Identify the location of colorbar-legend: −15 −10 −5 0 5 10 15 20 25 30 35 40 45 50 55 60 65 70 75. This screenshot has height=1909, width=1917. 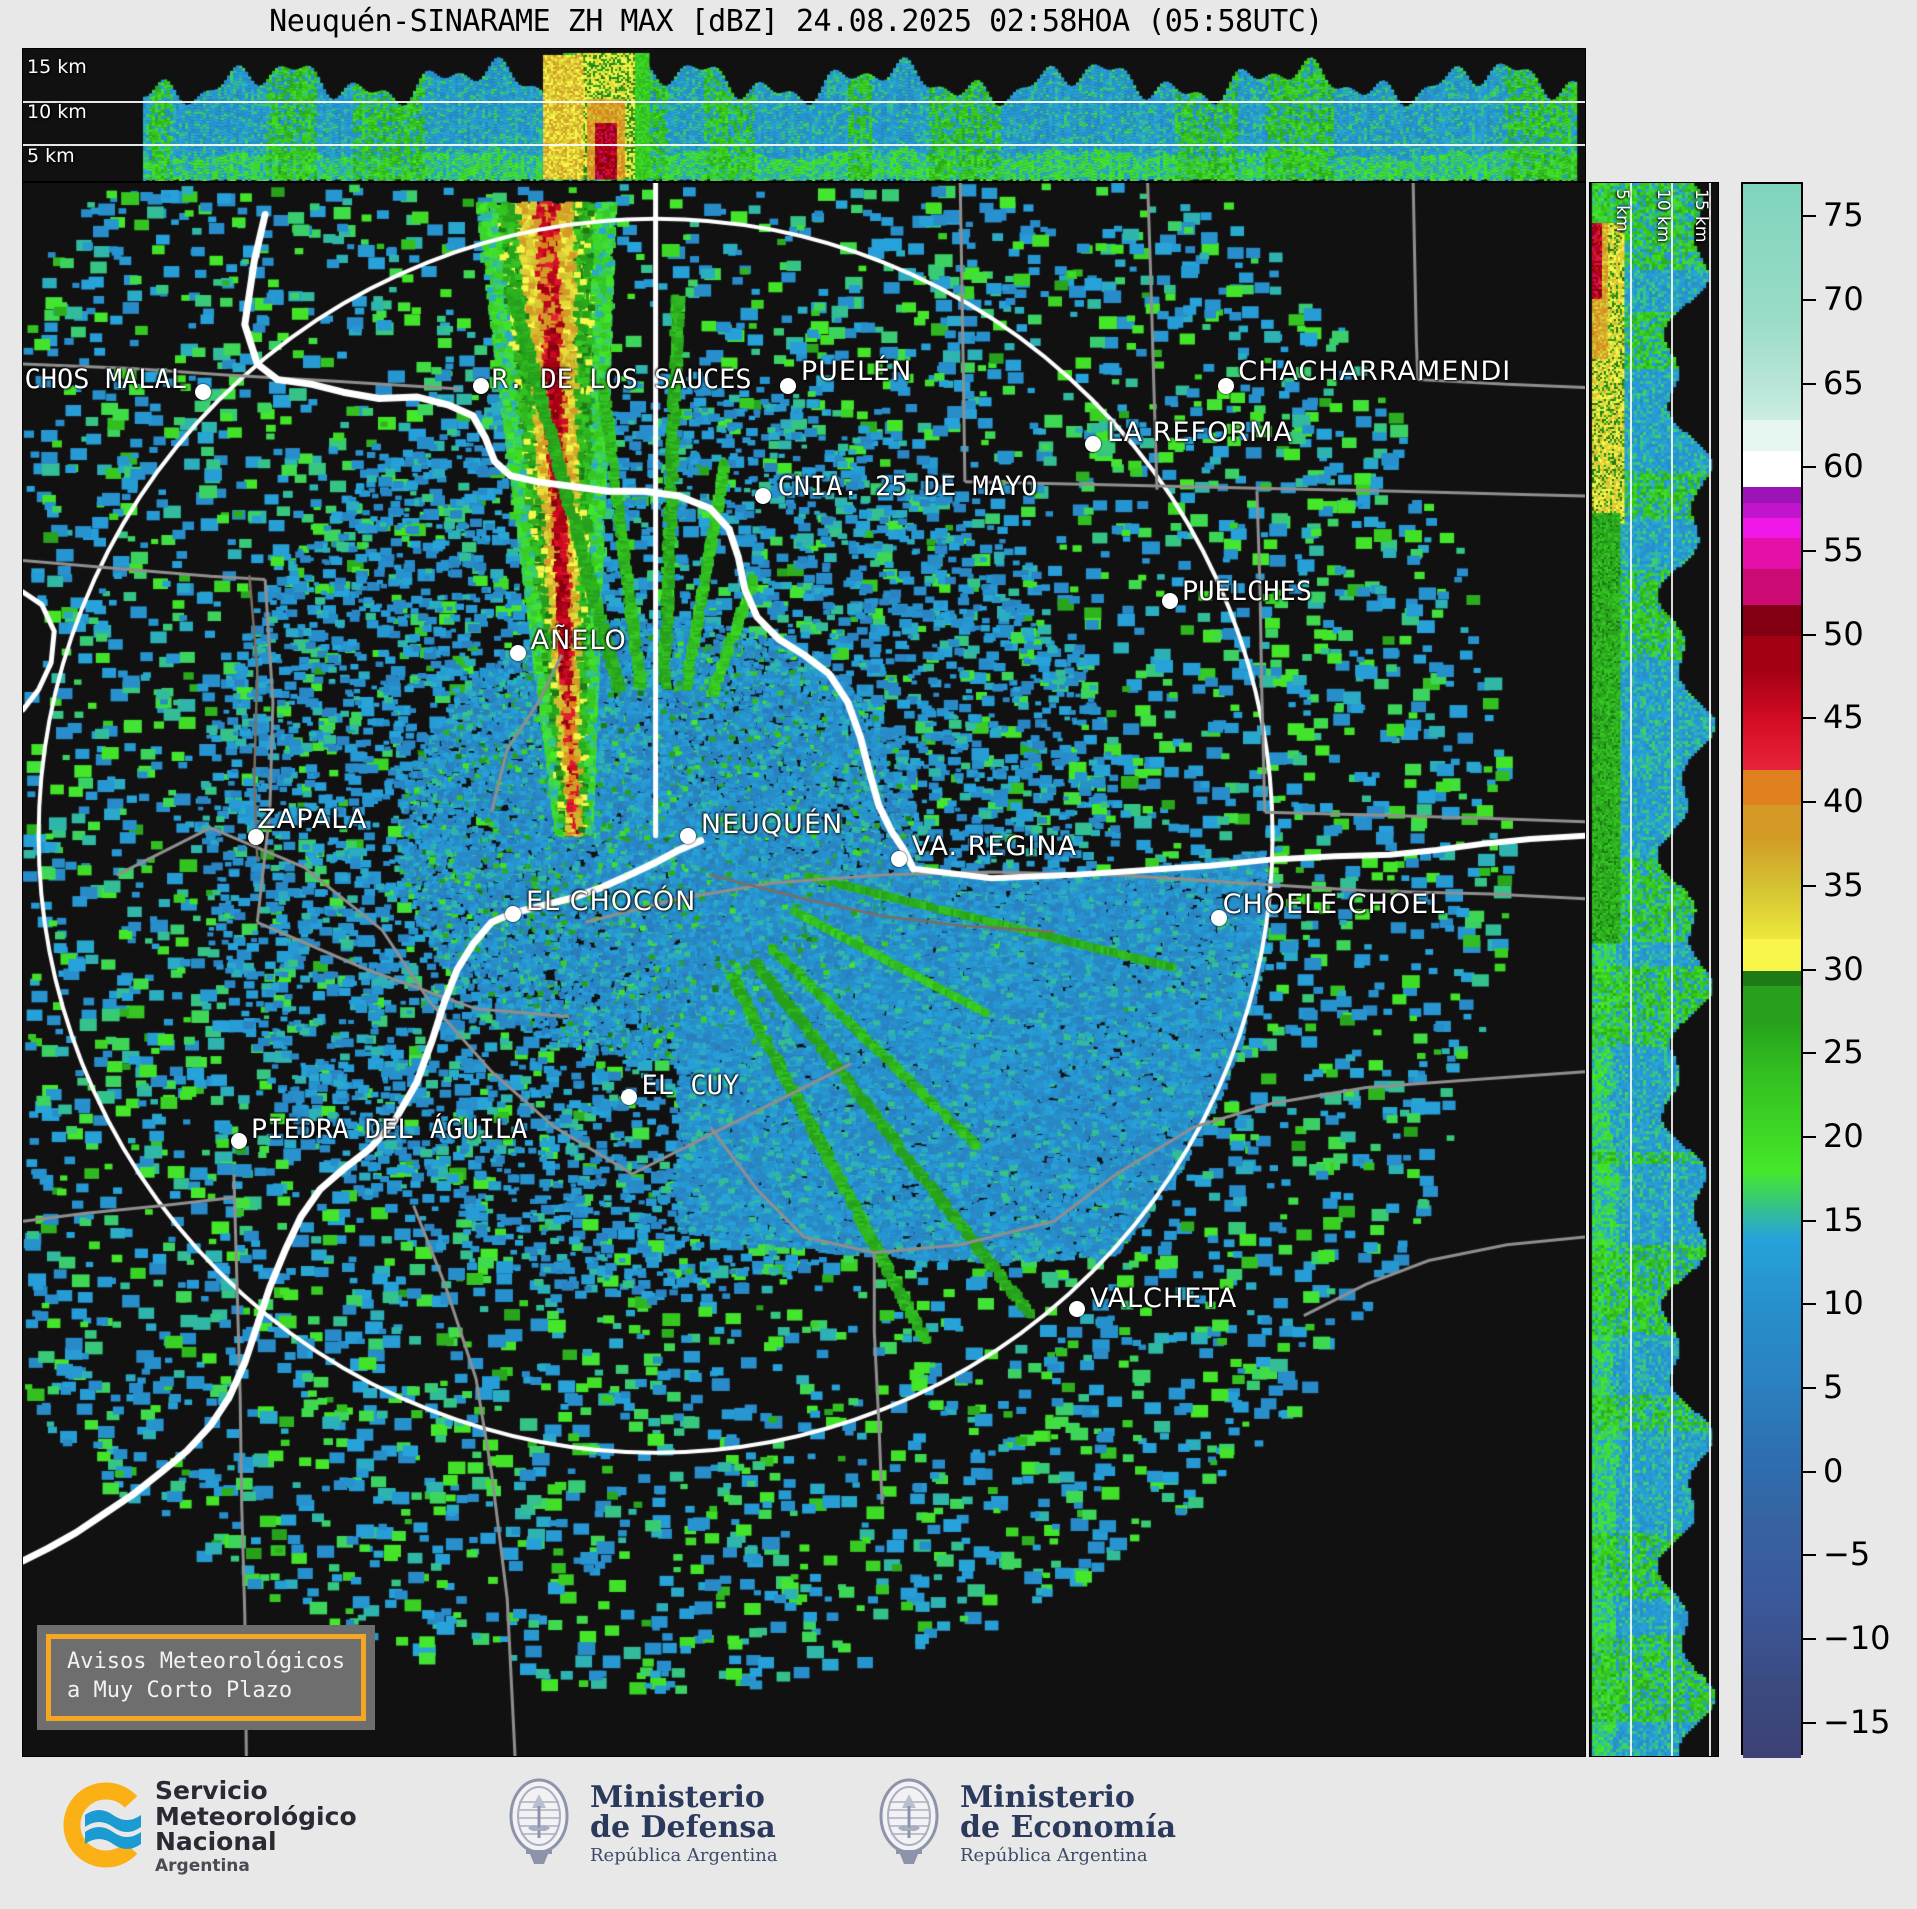
(1826, 970).